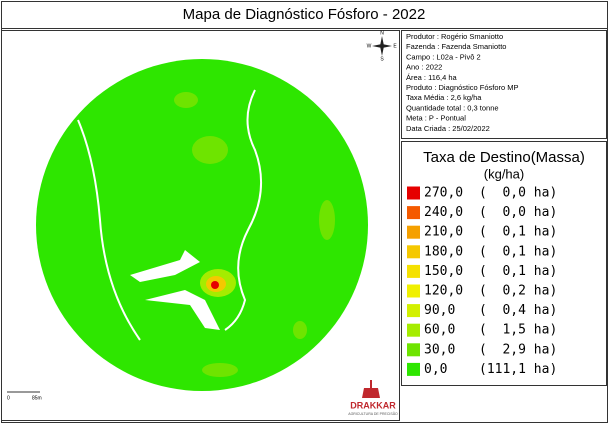 Image resolution: width=609 pixels, height=429 pixels. Describe the element at coordinates (443, 232) in the screenshot. I see `legend-rate: 210,0` at that location.